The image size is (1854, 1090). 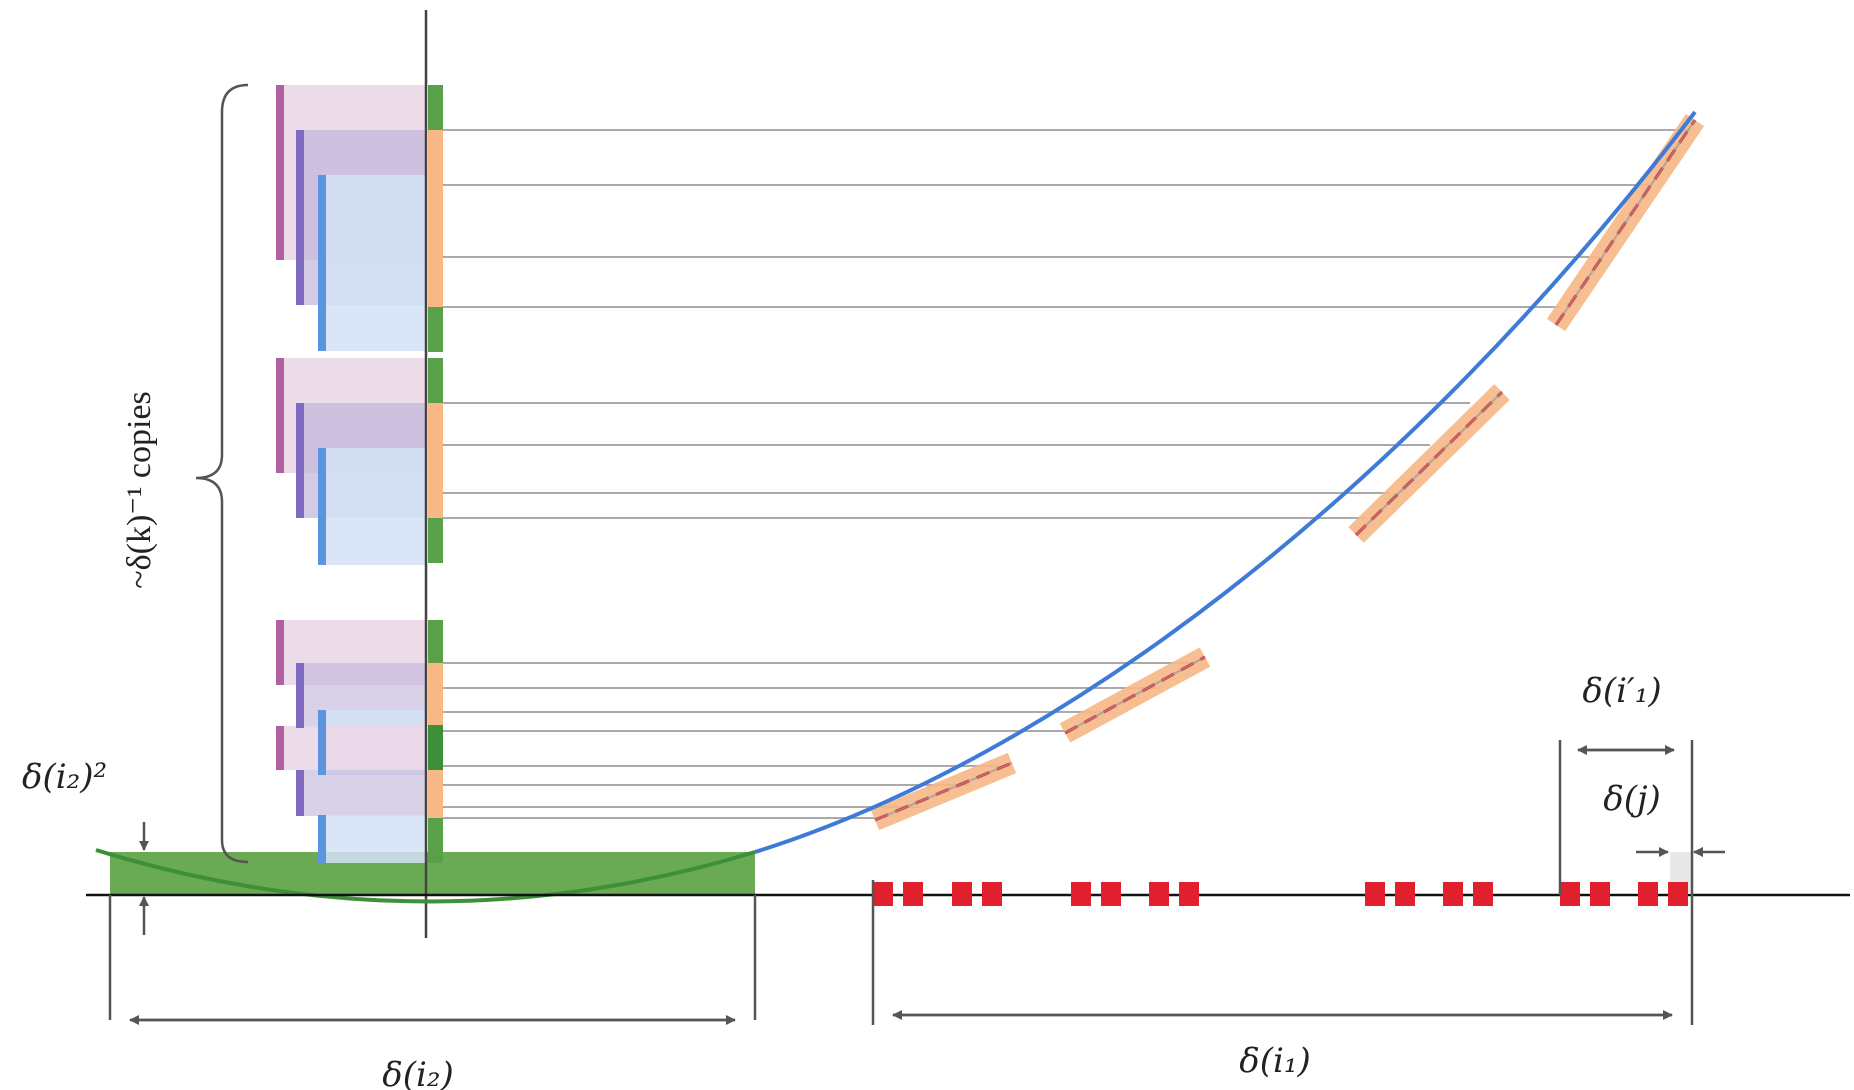 I want to click on delta-i2-squared-label: δ(i₂)², so click(x=64, y=777).